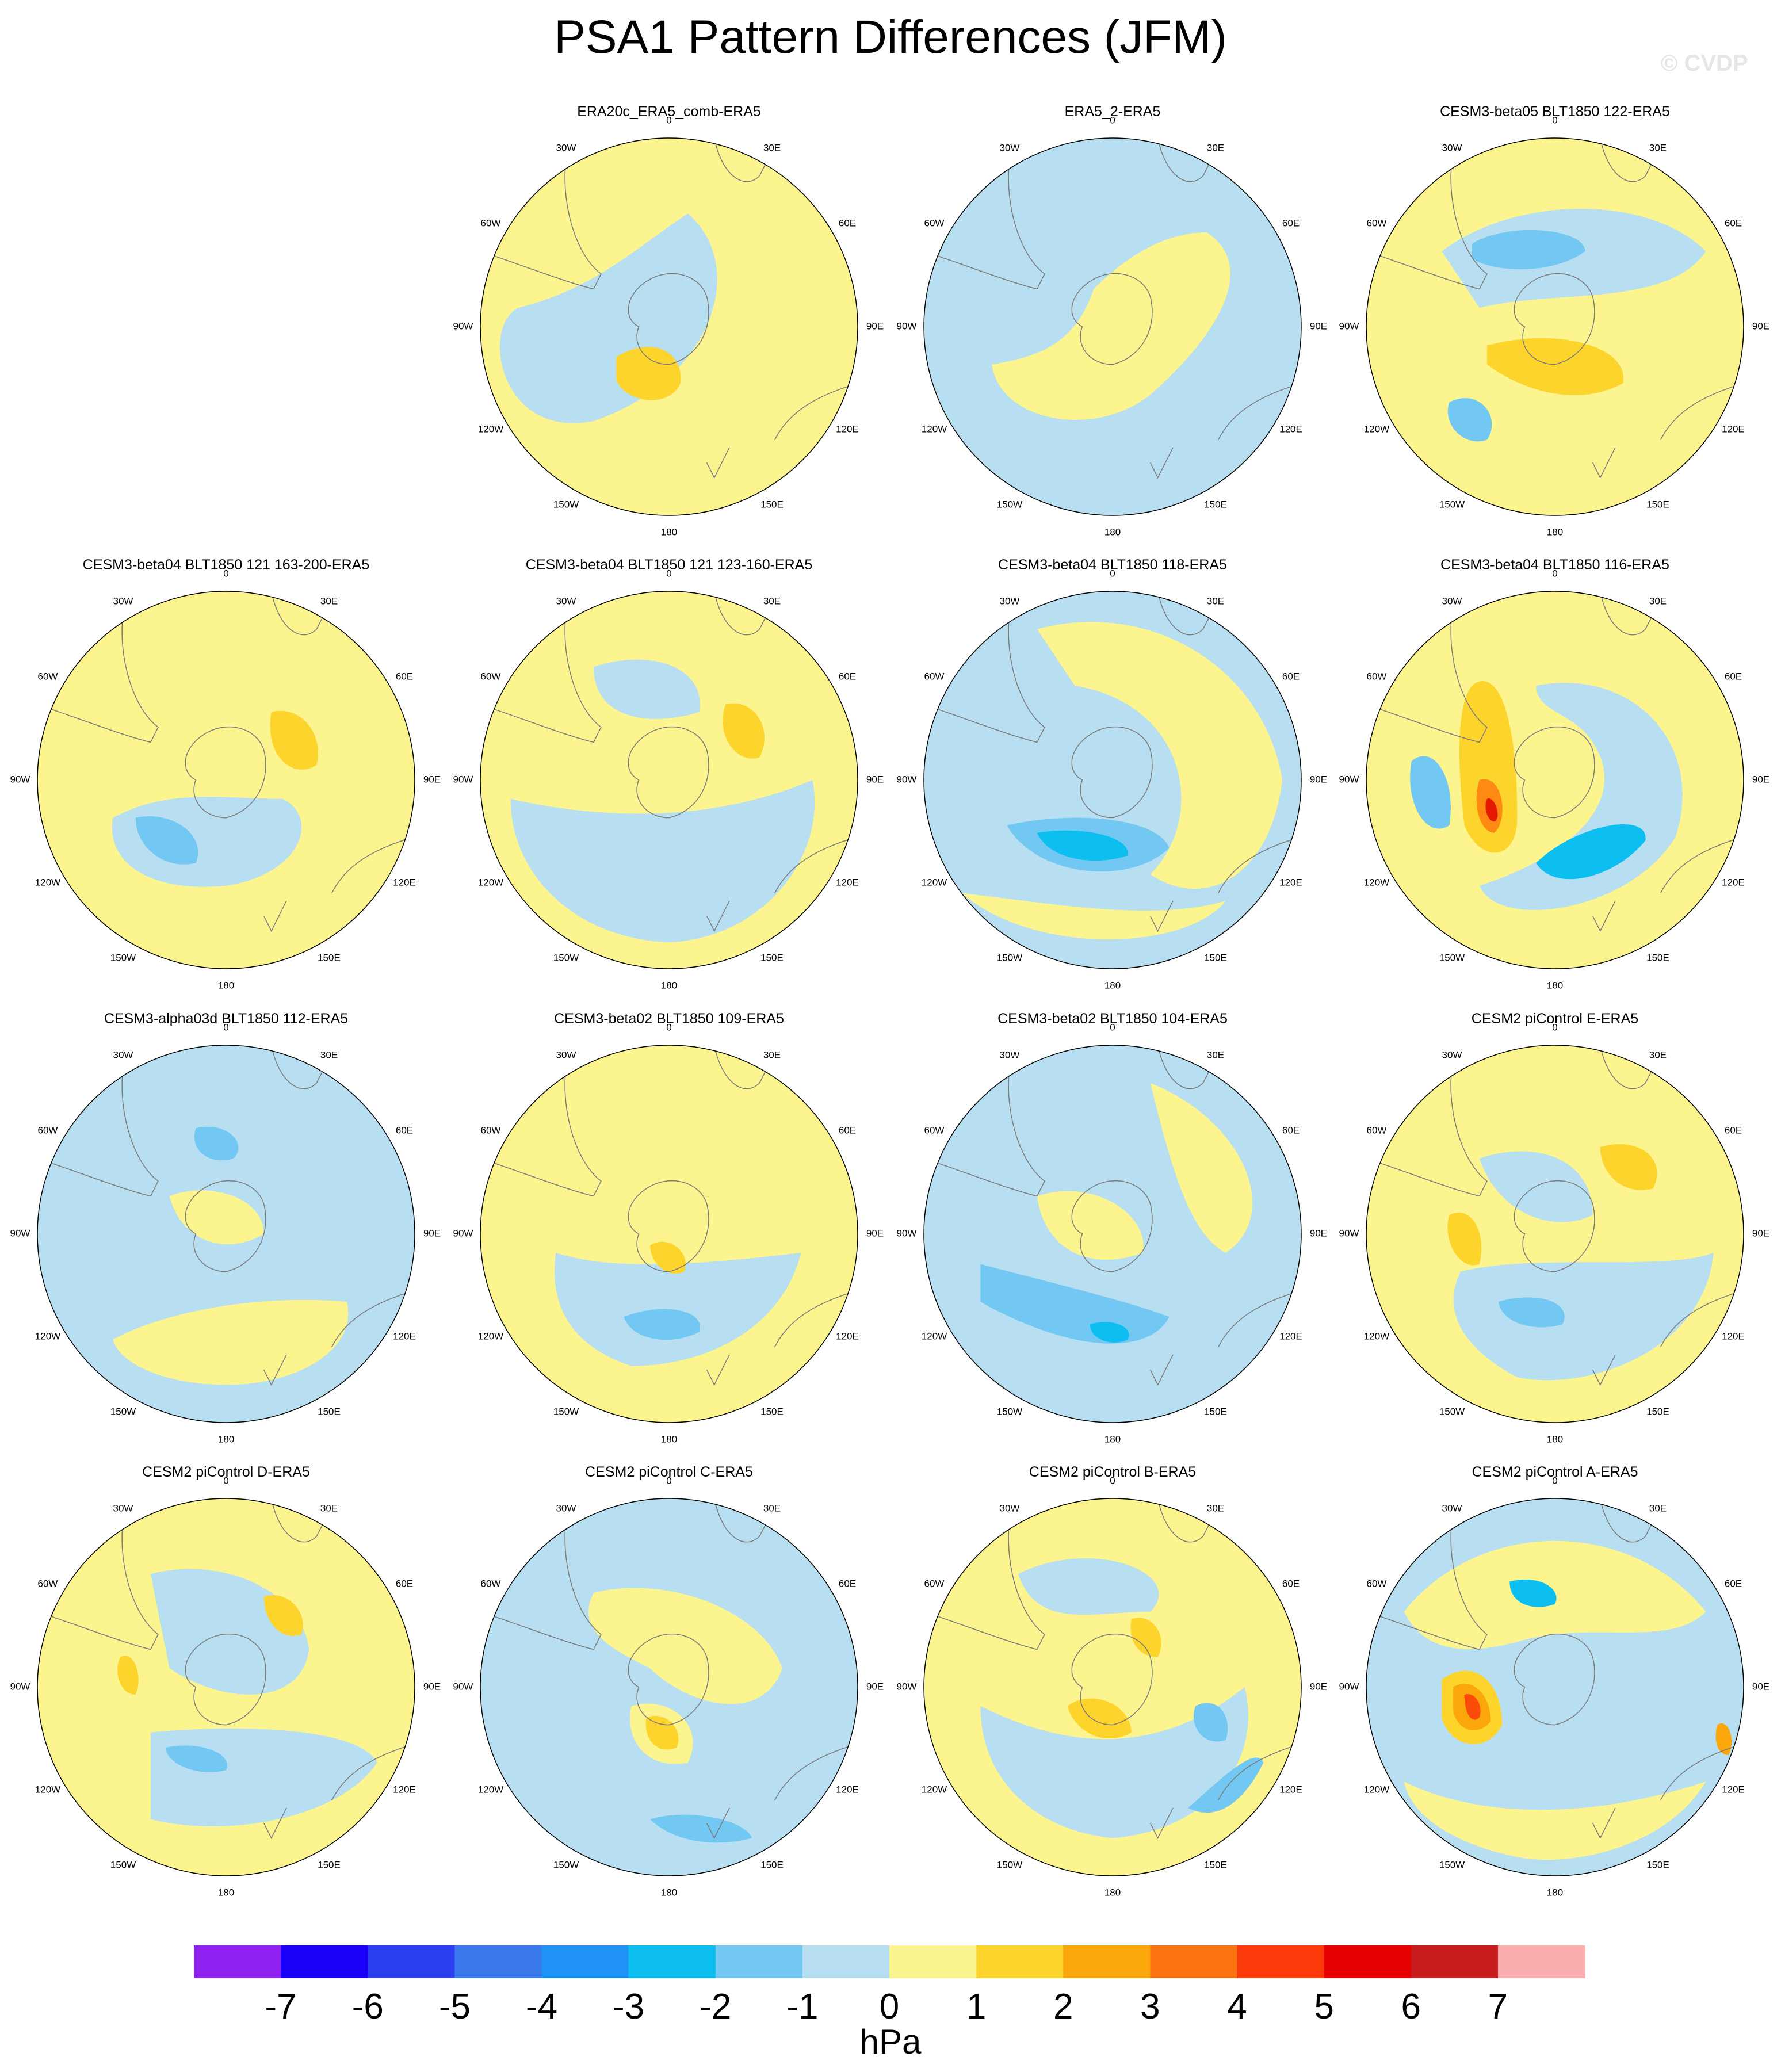 This screenshot has height=2072, width=1781. Describe the element at coordinates (802, 2007) in the screenshot. I see `colorbar-label: -1` at that location.